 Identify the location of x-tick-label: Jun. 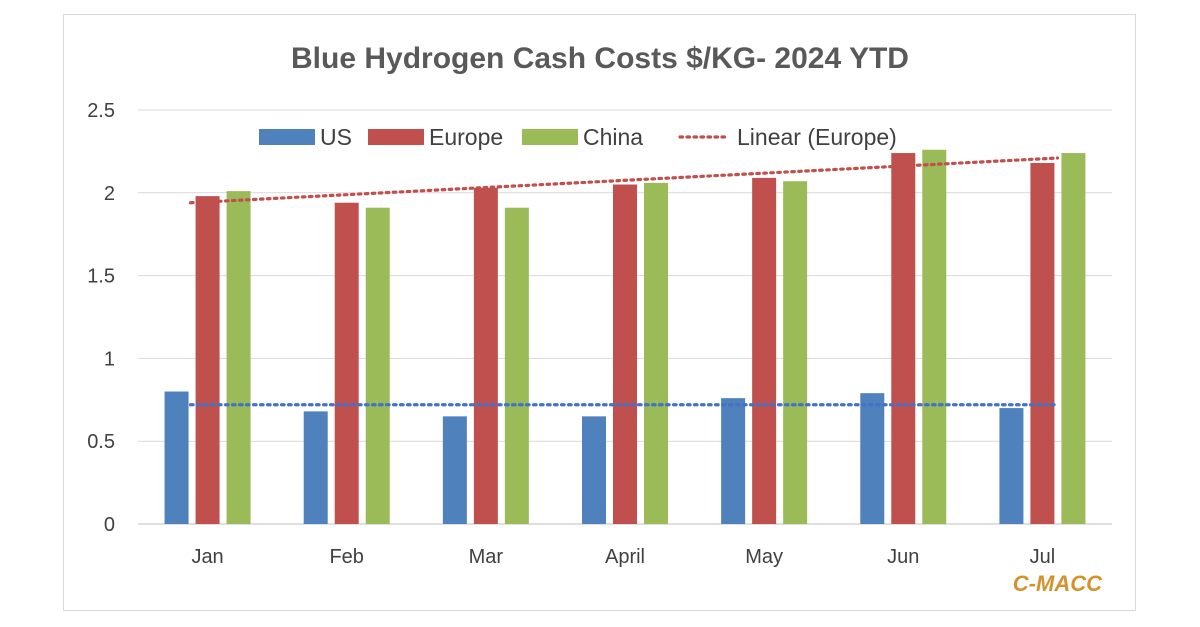
(903, 557).